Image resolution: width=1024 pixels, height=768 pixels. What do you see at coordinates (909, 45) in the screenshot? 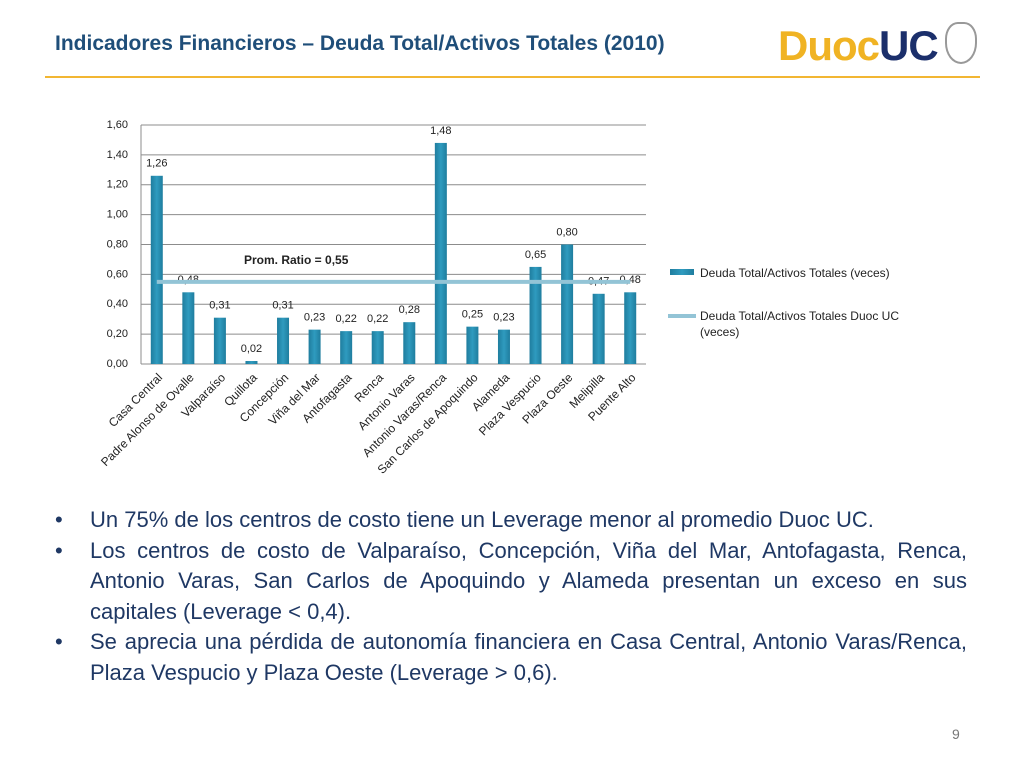
I see `logo-right: UC` at bounding box center [909, 45].